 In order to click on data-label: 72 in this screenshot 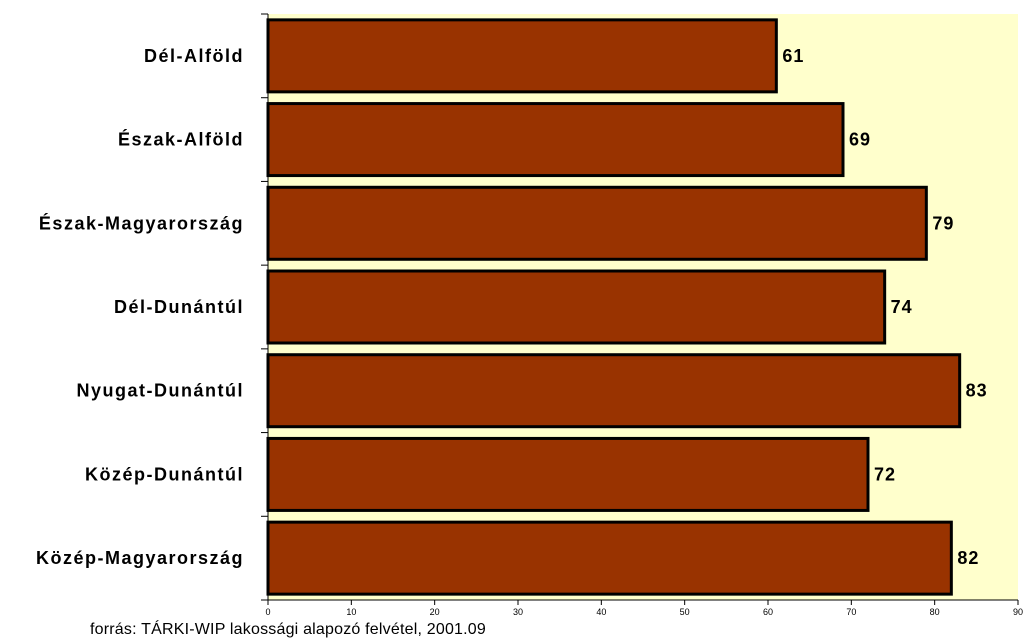, I will do `click(885, 474)`.